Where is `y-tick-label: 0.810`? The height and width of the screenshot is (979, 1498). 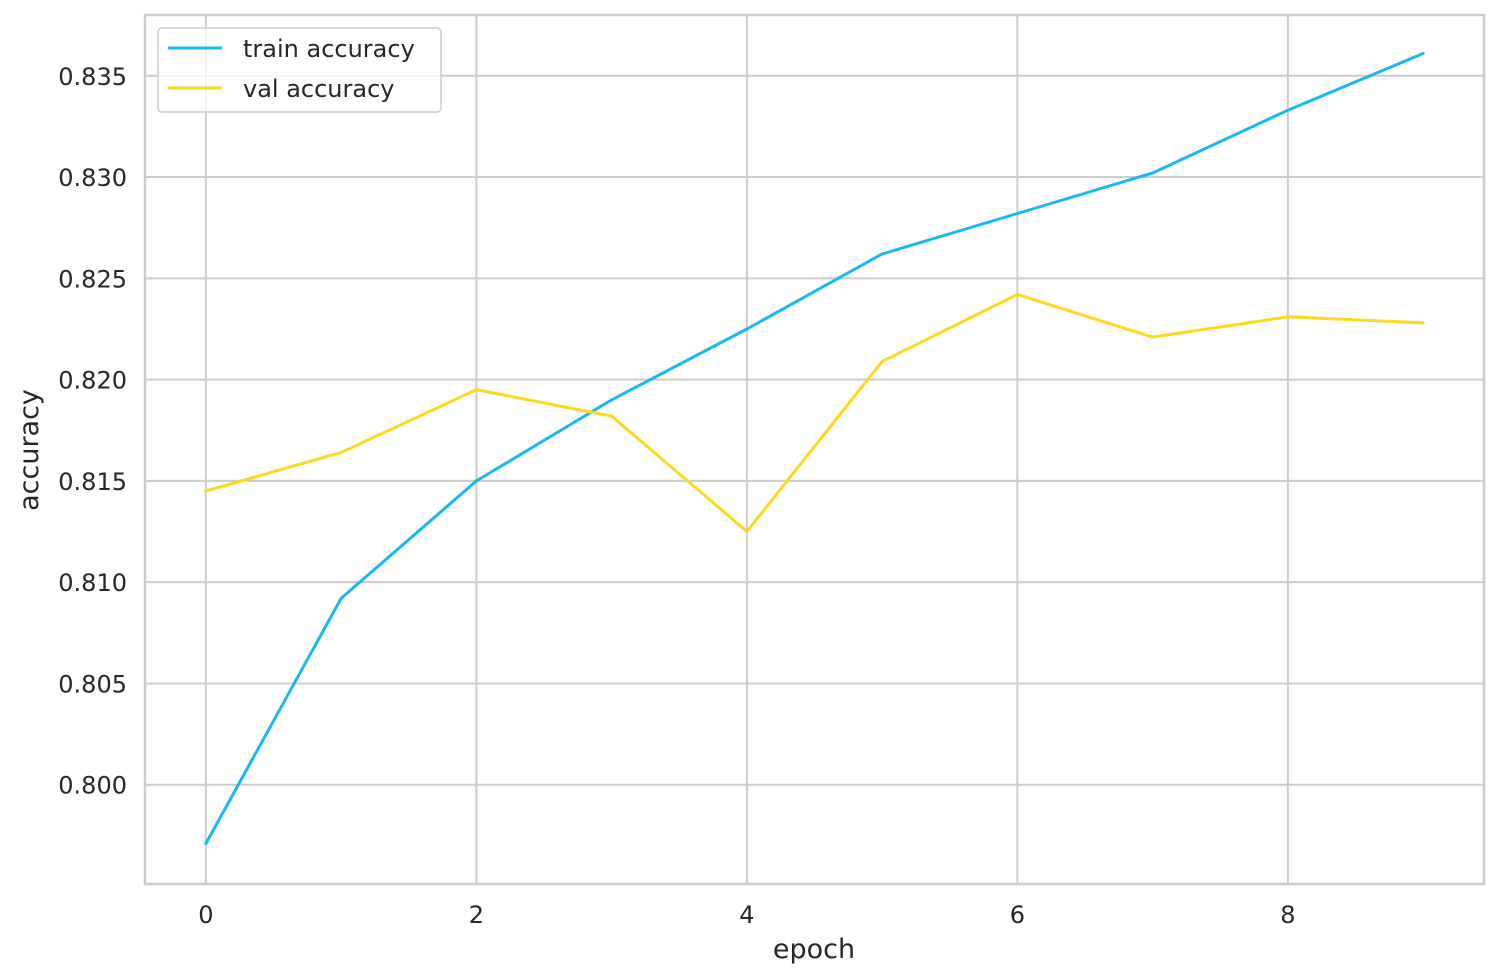 y-tick-label: 0.810 is located at coordinates (92, 583).